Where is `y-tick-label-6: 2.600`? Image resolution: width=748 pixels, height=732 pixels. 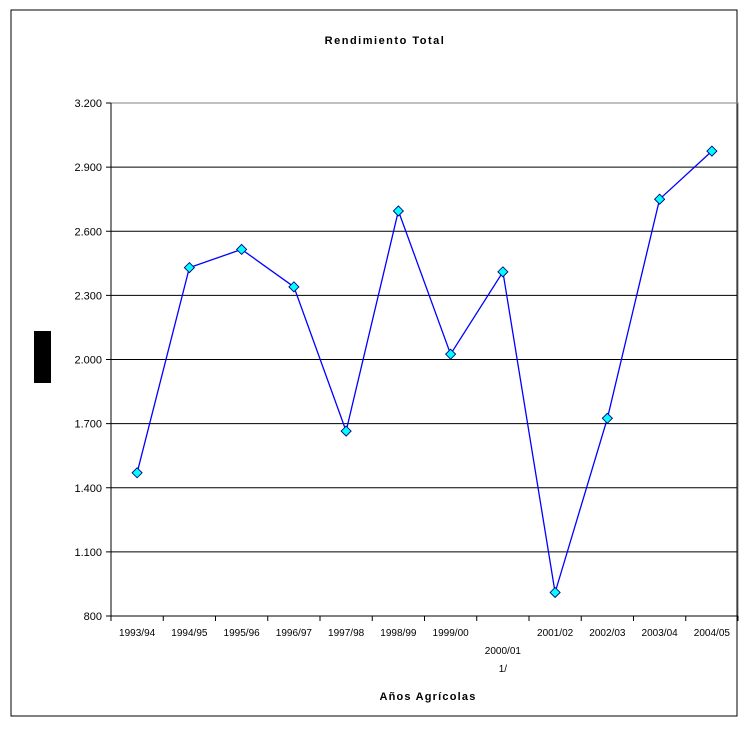 y-tick-label-6: 2.600 is located at coordinates (88, 232).